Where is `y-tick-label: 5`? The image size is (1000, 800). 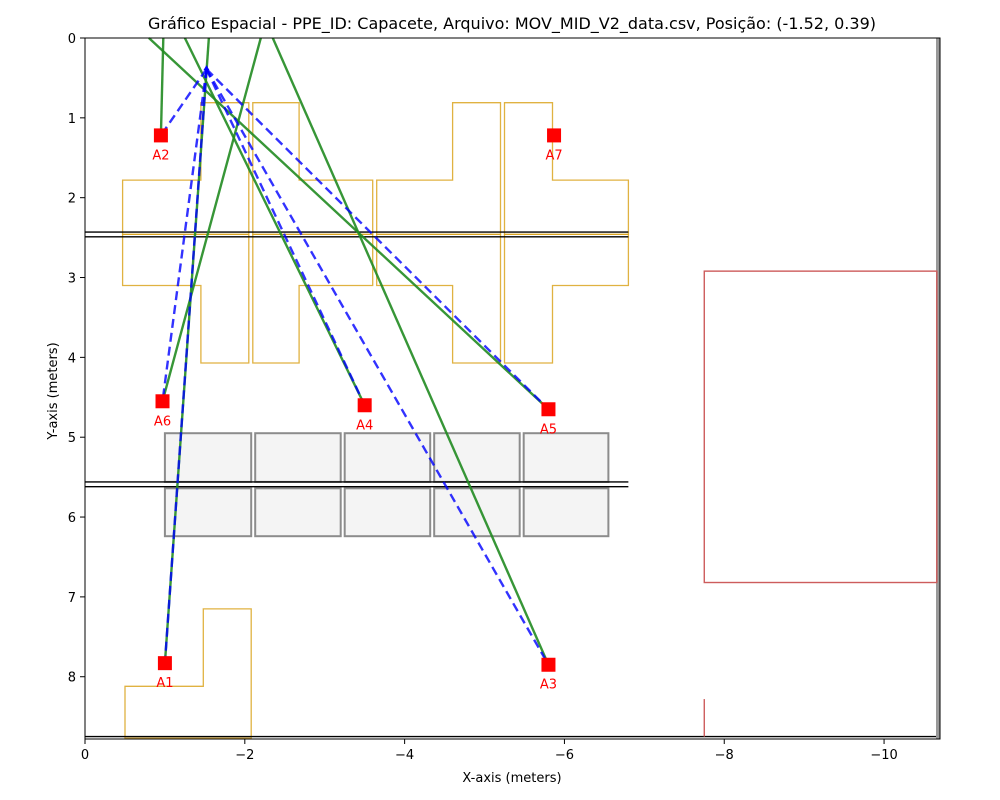 y-tick-label: 5 is located at coordinates (72, 438).